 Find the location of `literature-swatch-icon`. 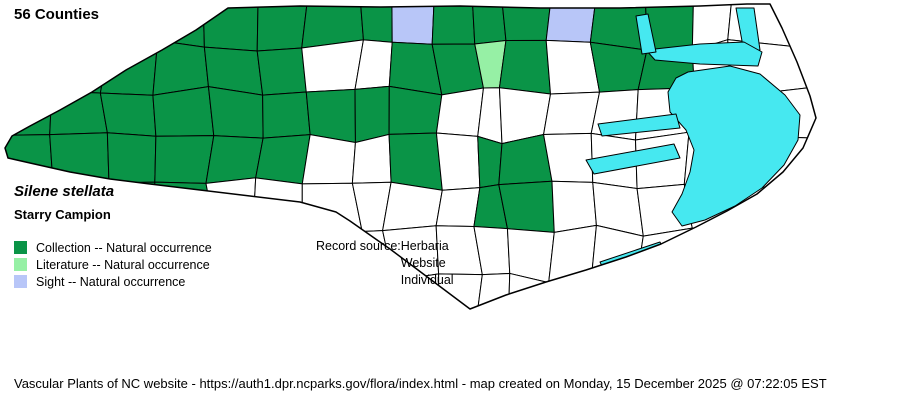

literature-swatch-icon is located at coordinates (20, 264).